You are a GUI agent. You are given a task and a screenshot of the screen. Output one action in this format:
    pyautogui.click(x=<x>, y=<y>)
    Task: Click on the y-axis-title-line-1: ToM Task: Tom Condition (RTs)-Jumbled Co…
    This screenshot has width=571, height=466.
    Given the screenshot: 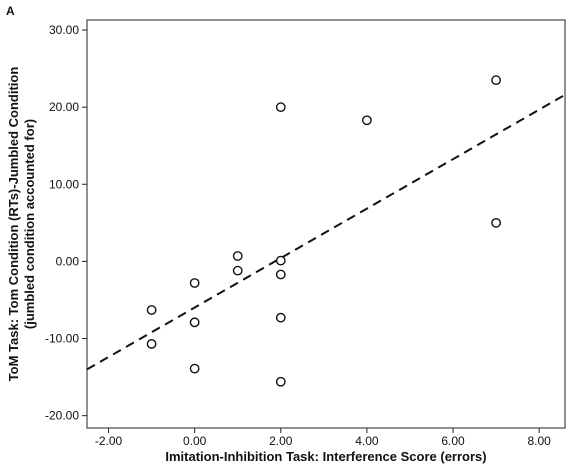 What is the action you would take?
    pyautogui.click(x=13, y=224)
    